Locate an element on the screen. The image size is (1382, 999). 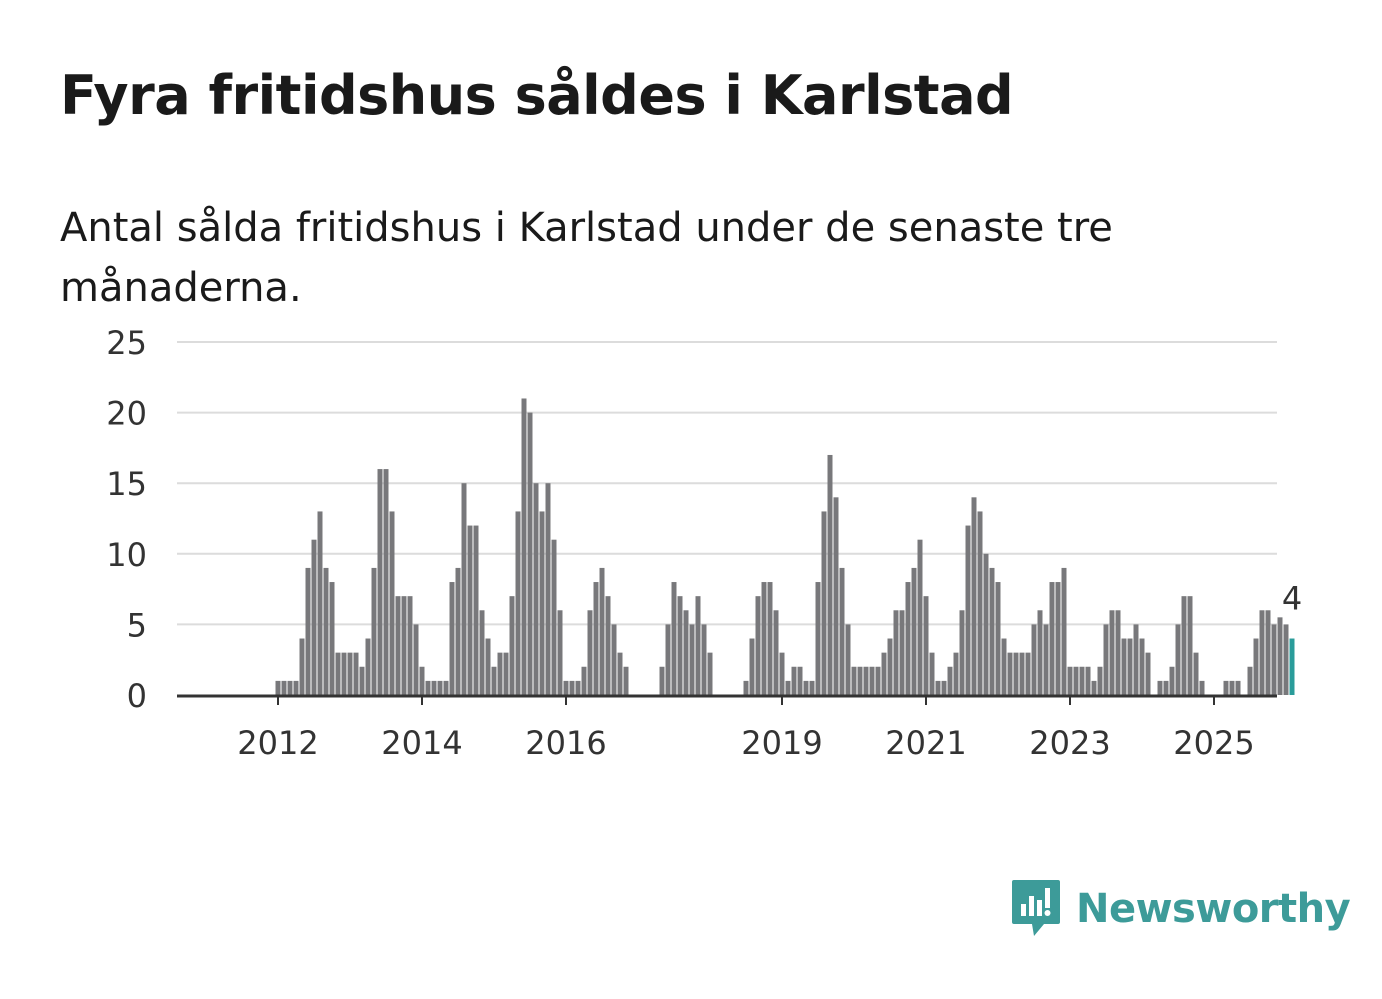
x-tick-label: 2014 is located at coordinates (421, 743).